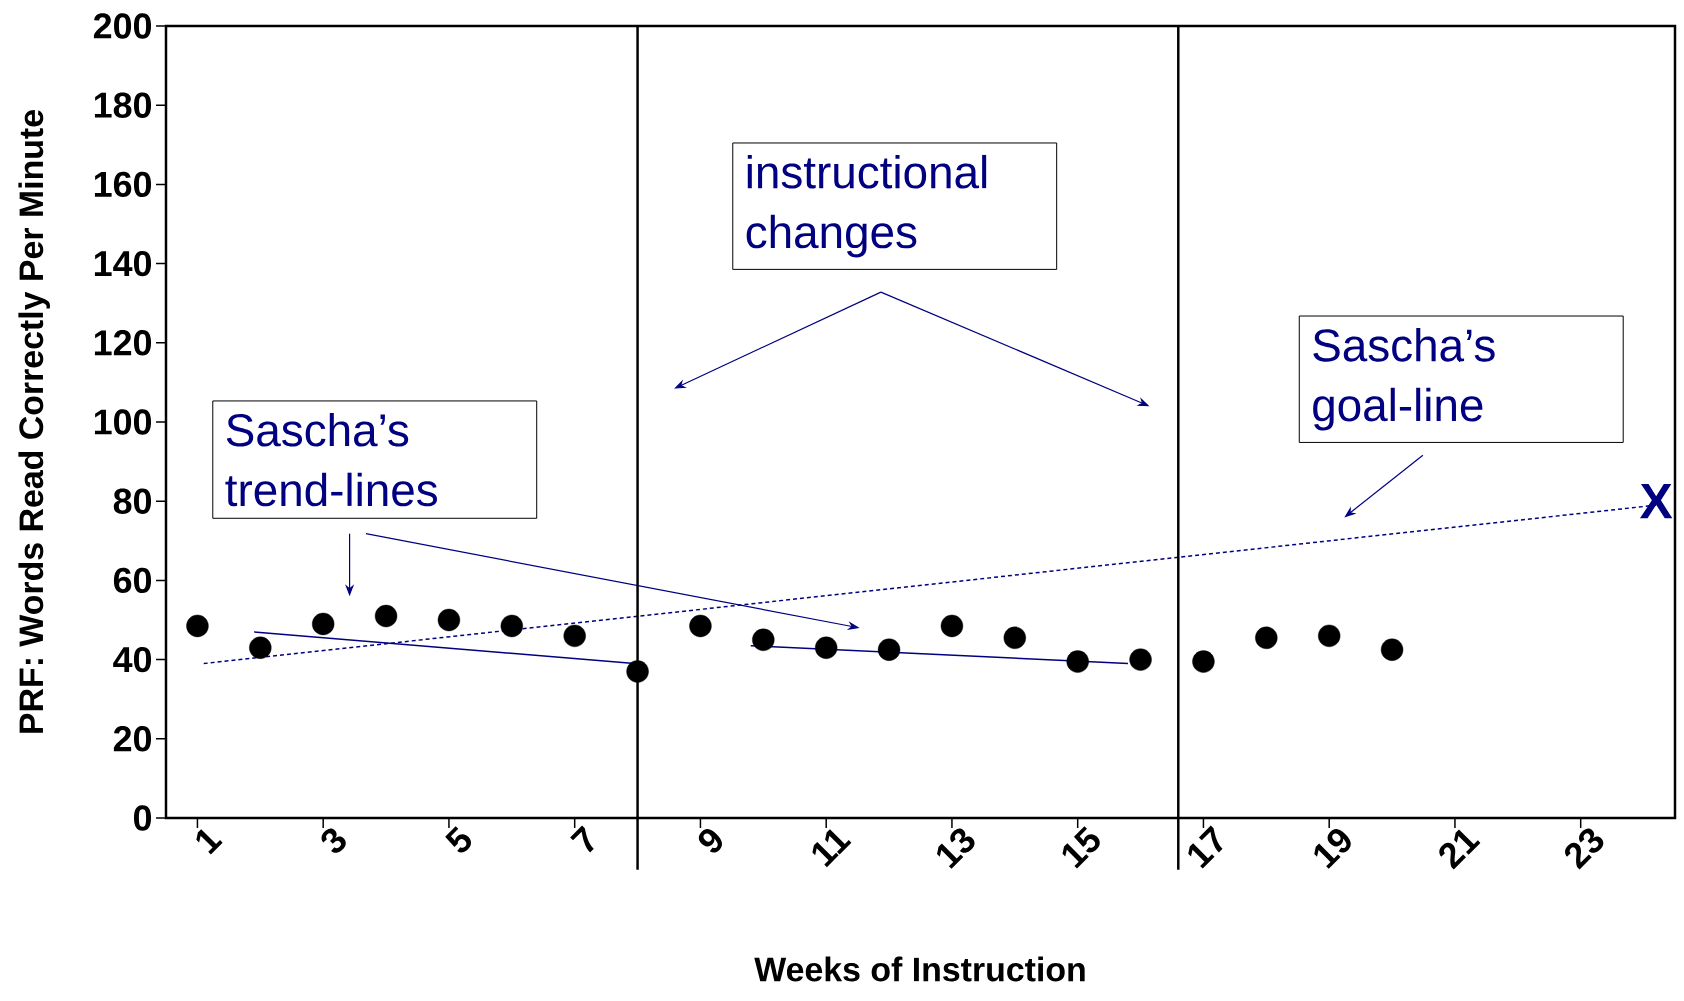 The width and height of the screenshot is (1684, 1001). What do you see at coordinates (132, 739) in the screenshot?
I see `y-tick-label: 20` at bounding box center [132, 739].